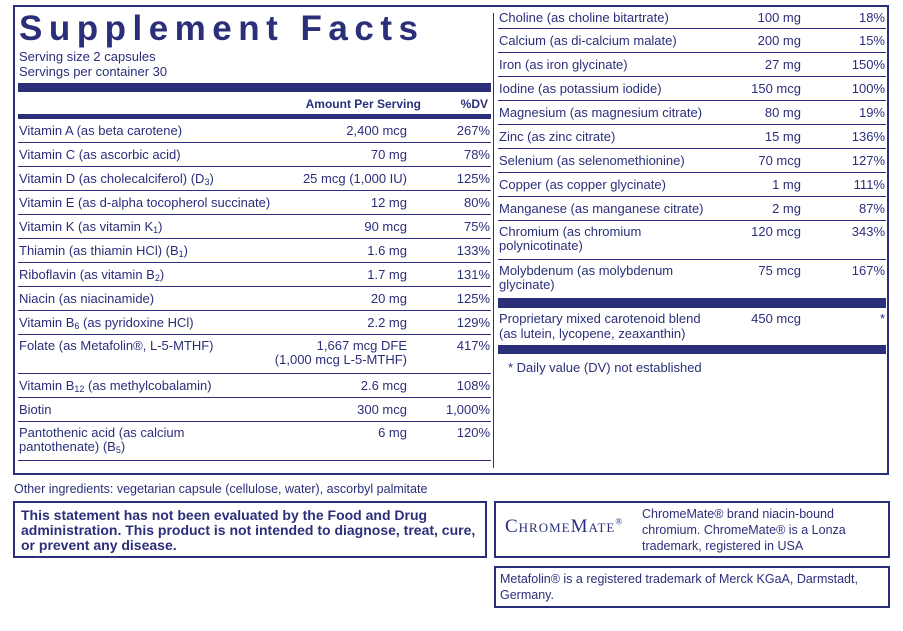 The width and height of the screenshot is (903, 631). Describe the element at coordinates (869, 184) in the screenshot. I see `nutrient-dv: 111%` at that location.